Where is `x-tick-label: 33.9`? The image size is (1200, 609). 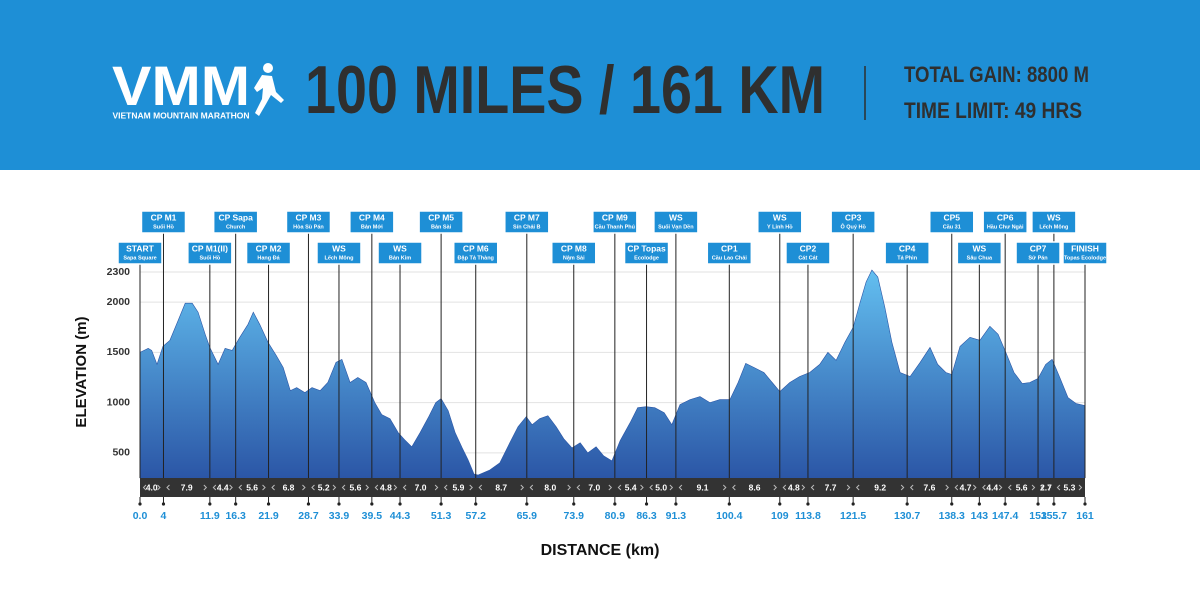 x-tick-label: 33.9 is located at coordinates (339, 516).